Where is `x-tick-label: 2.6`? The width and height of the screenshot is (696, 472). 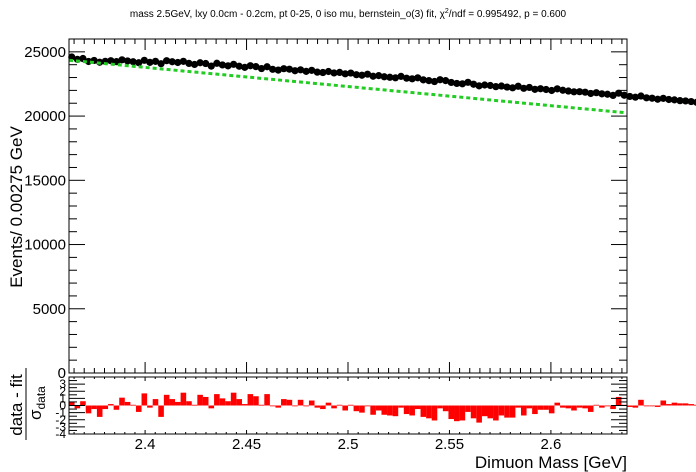
x-tick-label: 2.6 is located at coordinates (550, 444).